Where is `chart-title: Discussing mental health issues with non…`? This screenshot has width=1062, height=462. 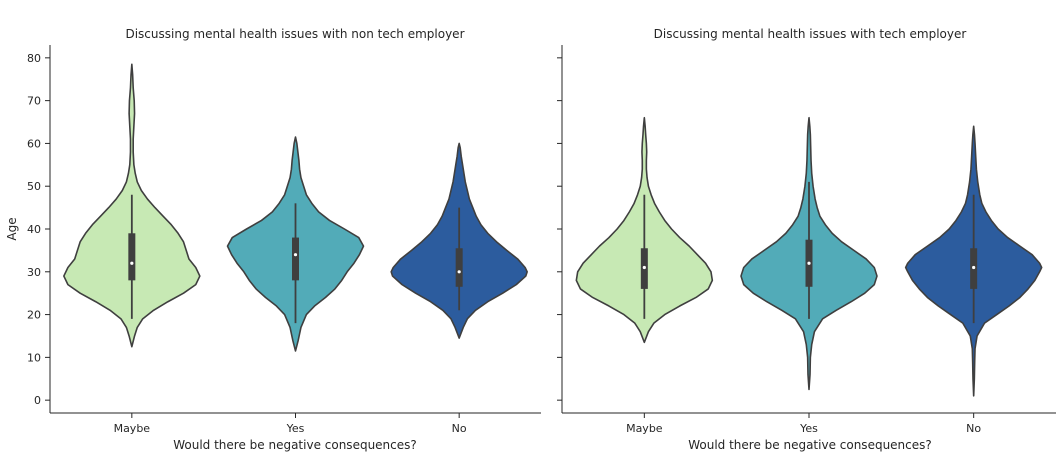
chart-title: Discussing mental health issues with non… is located at coordinates (294, 34).